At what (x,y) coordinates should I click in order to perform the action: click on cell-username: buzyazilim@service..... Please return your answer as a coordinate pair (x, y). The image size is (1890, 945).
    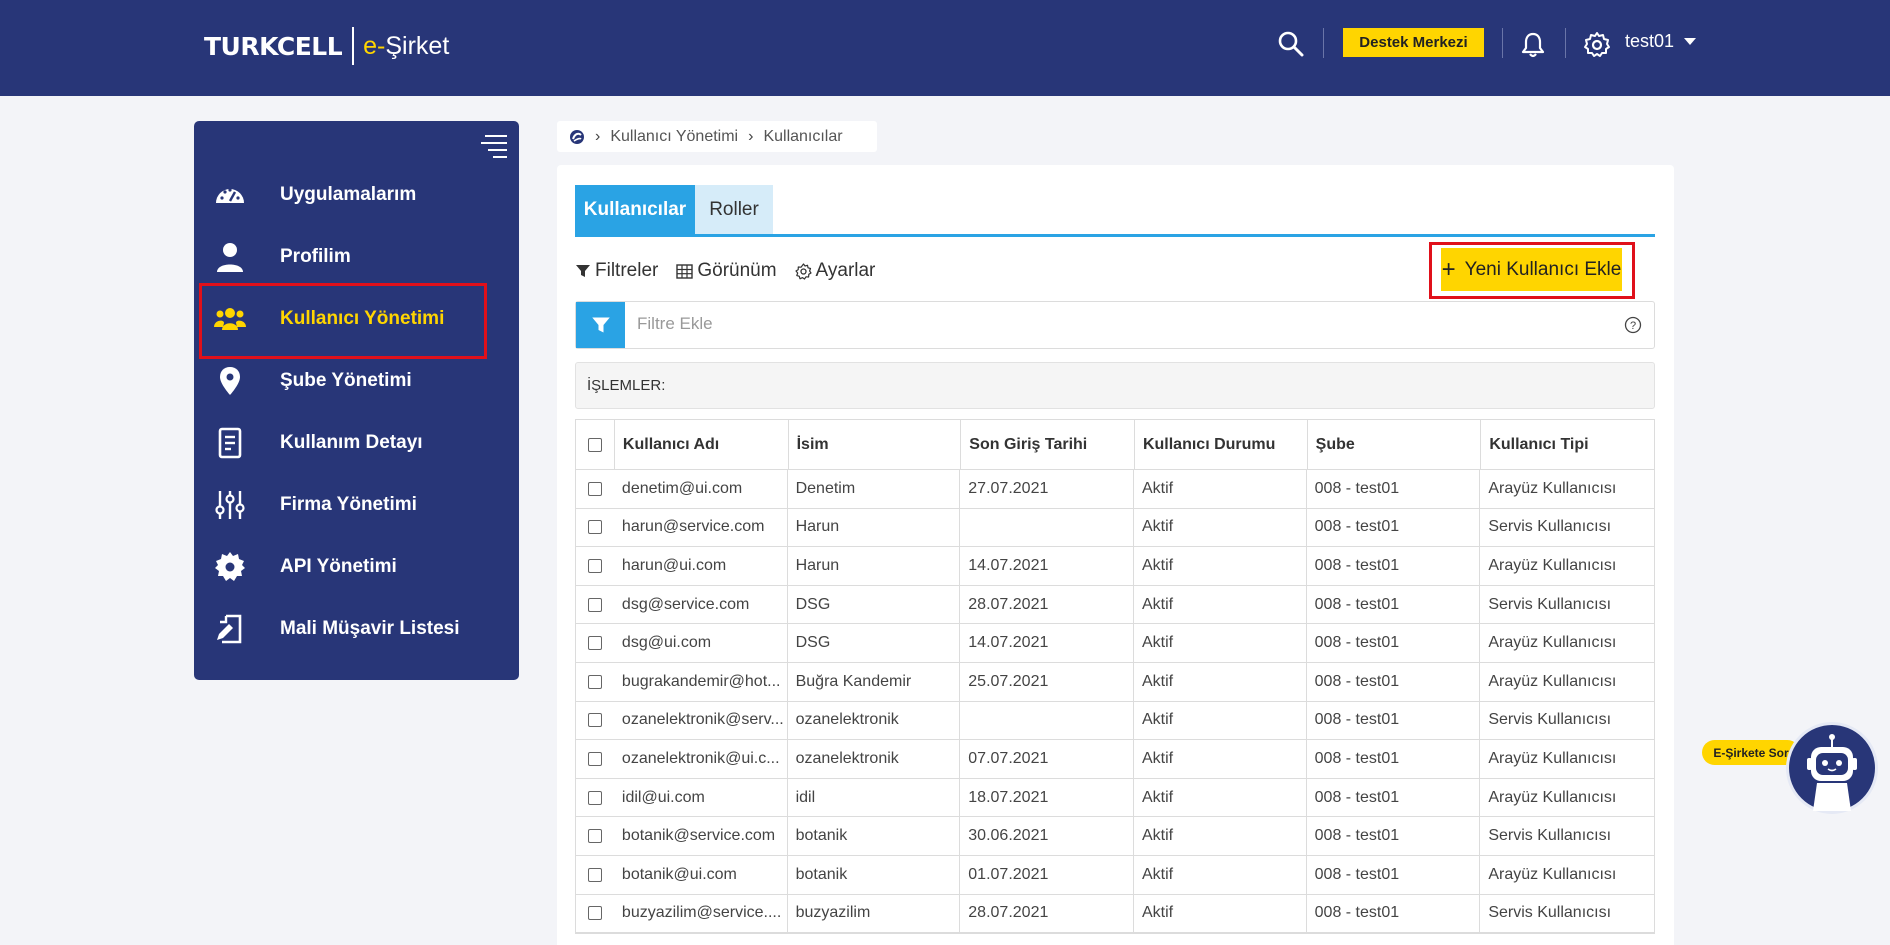
    Looking at the image, I should click on (701, 913).